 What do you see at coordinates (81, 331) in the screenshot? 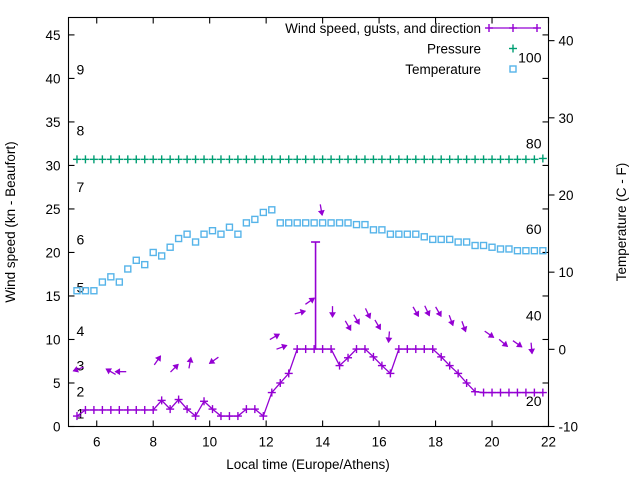
I see `beaufort-label: 4` at bounding box center [81, 331].